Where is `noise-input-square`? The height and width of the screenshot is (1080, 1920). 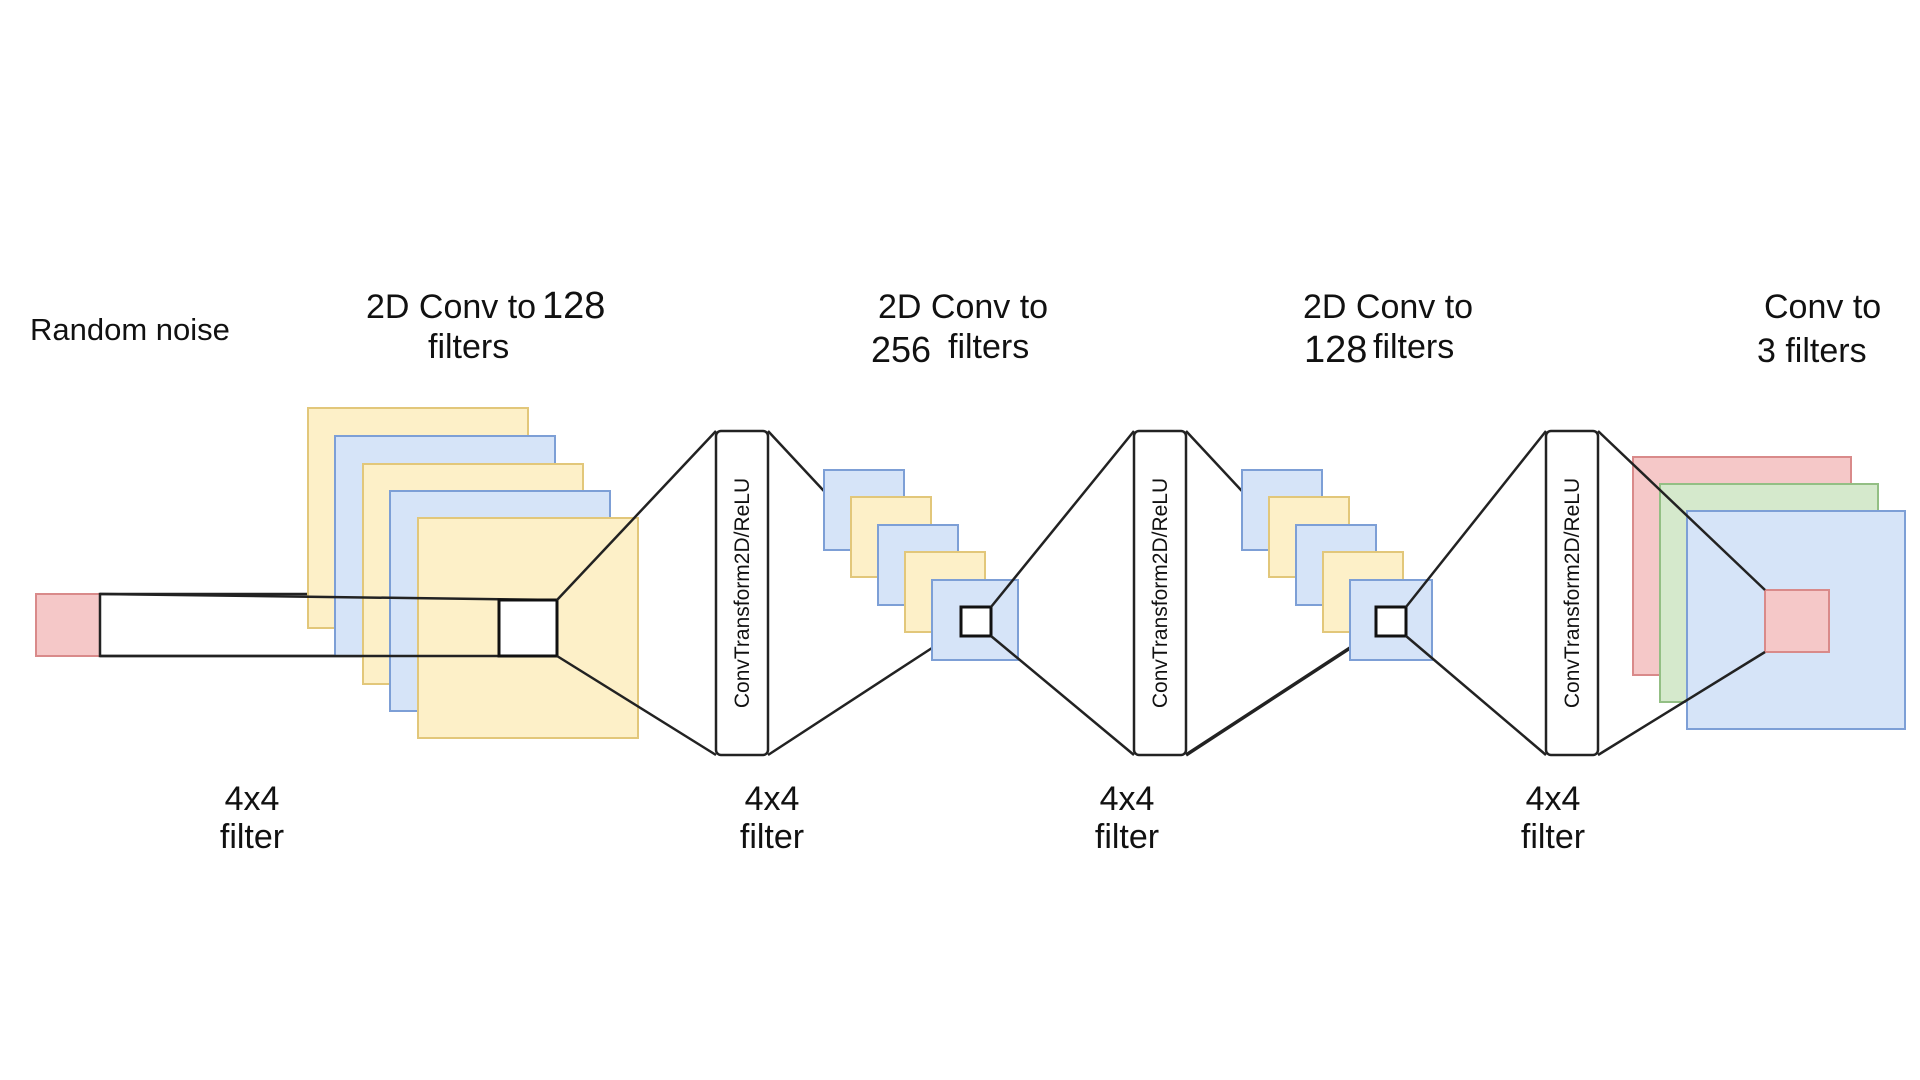
noise-input-square is located at coordinates (68, 625).